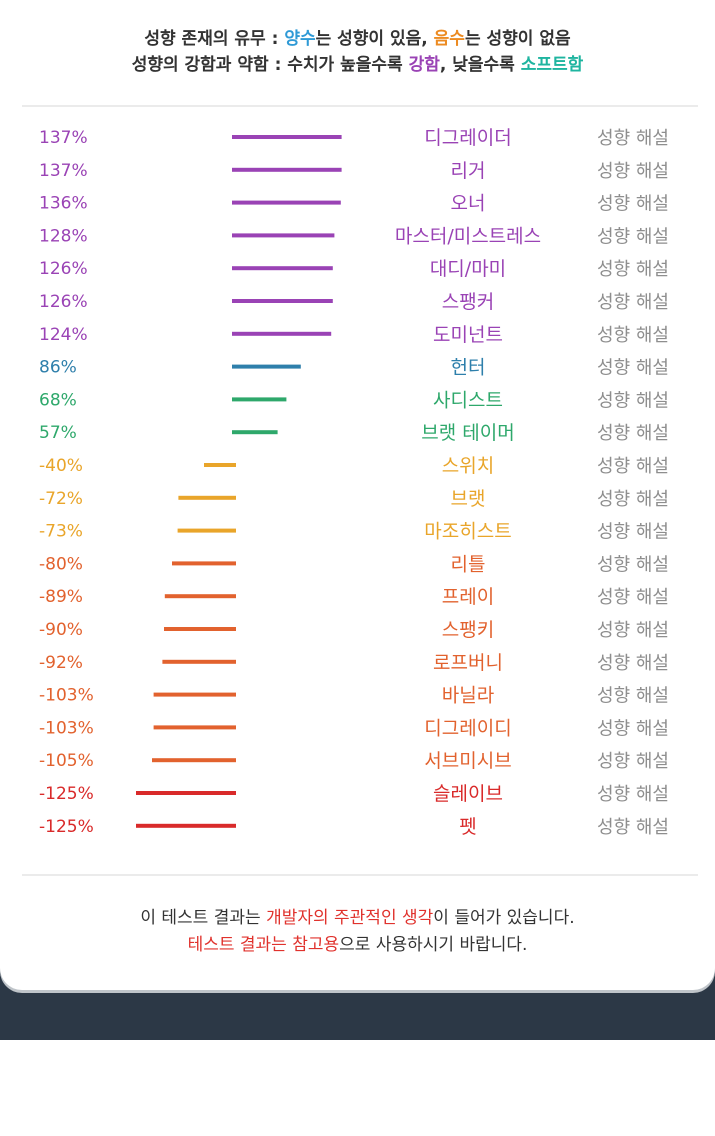 Image resolution: width=715 pixels, height=1136 pixels. I want to click on legend-strength: 성향의 강함과 약함 : 수치가 높을수록 강함, 낮을수록 소프트함, so click(357, 62).